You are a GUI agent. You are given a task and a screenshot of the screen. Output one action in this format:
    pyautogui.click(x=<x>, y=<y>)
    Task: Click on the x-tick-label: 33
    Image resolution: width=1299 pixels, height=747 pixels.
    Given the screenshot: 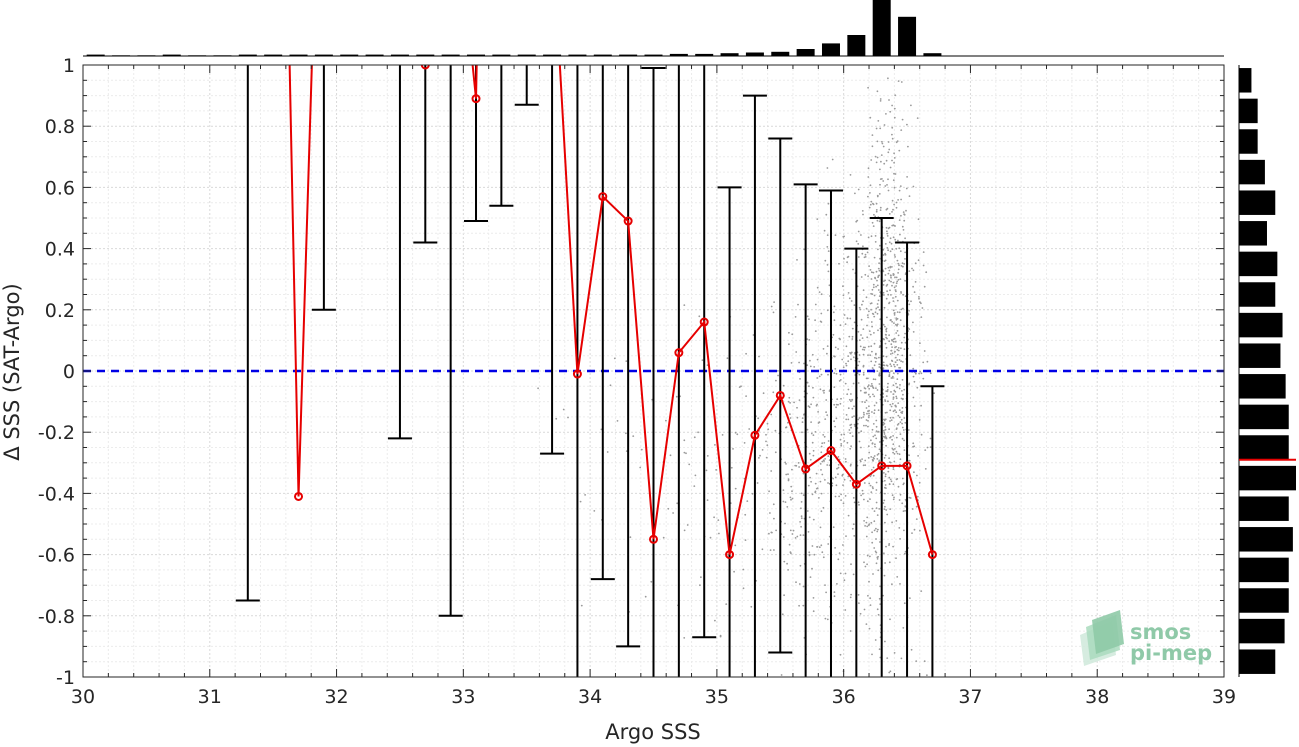 What is the action you would take?
    pyautogui.click(x=463, y=697)
    